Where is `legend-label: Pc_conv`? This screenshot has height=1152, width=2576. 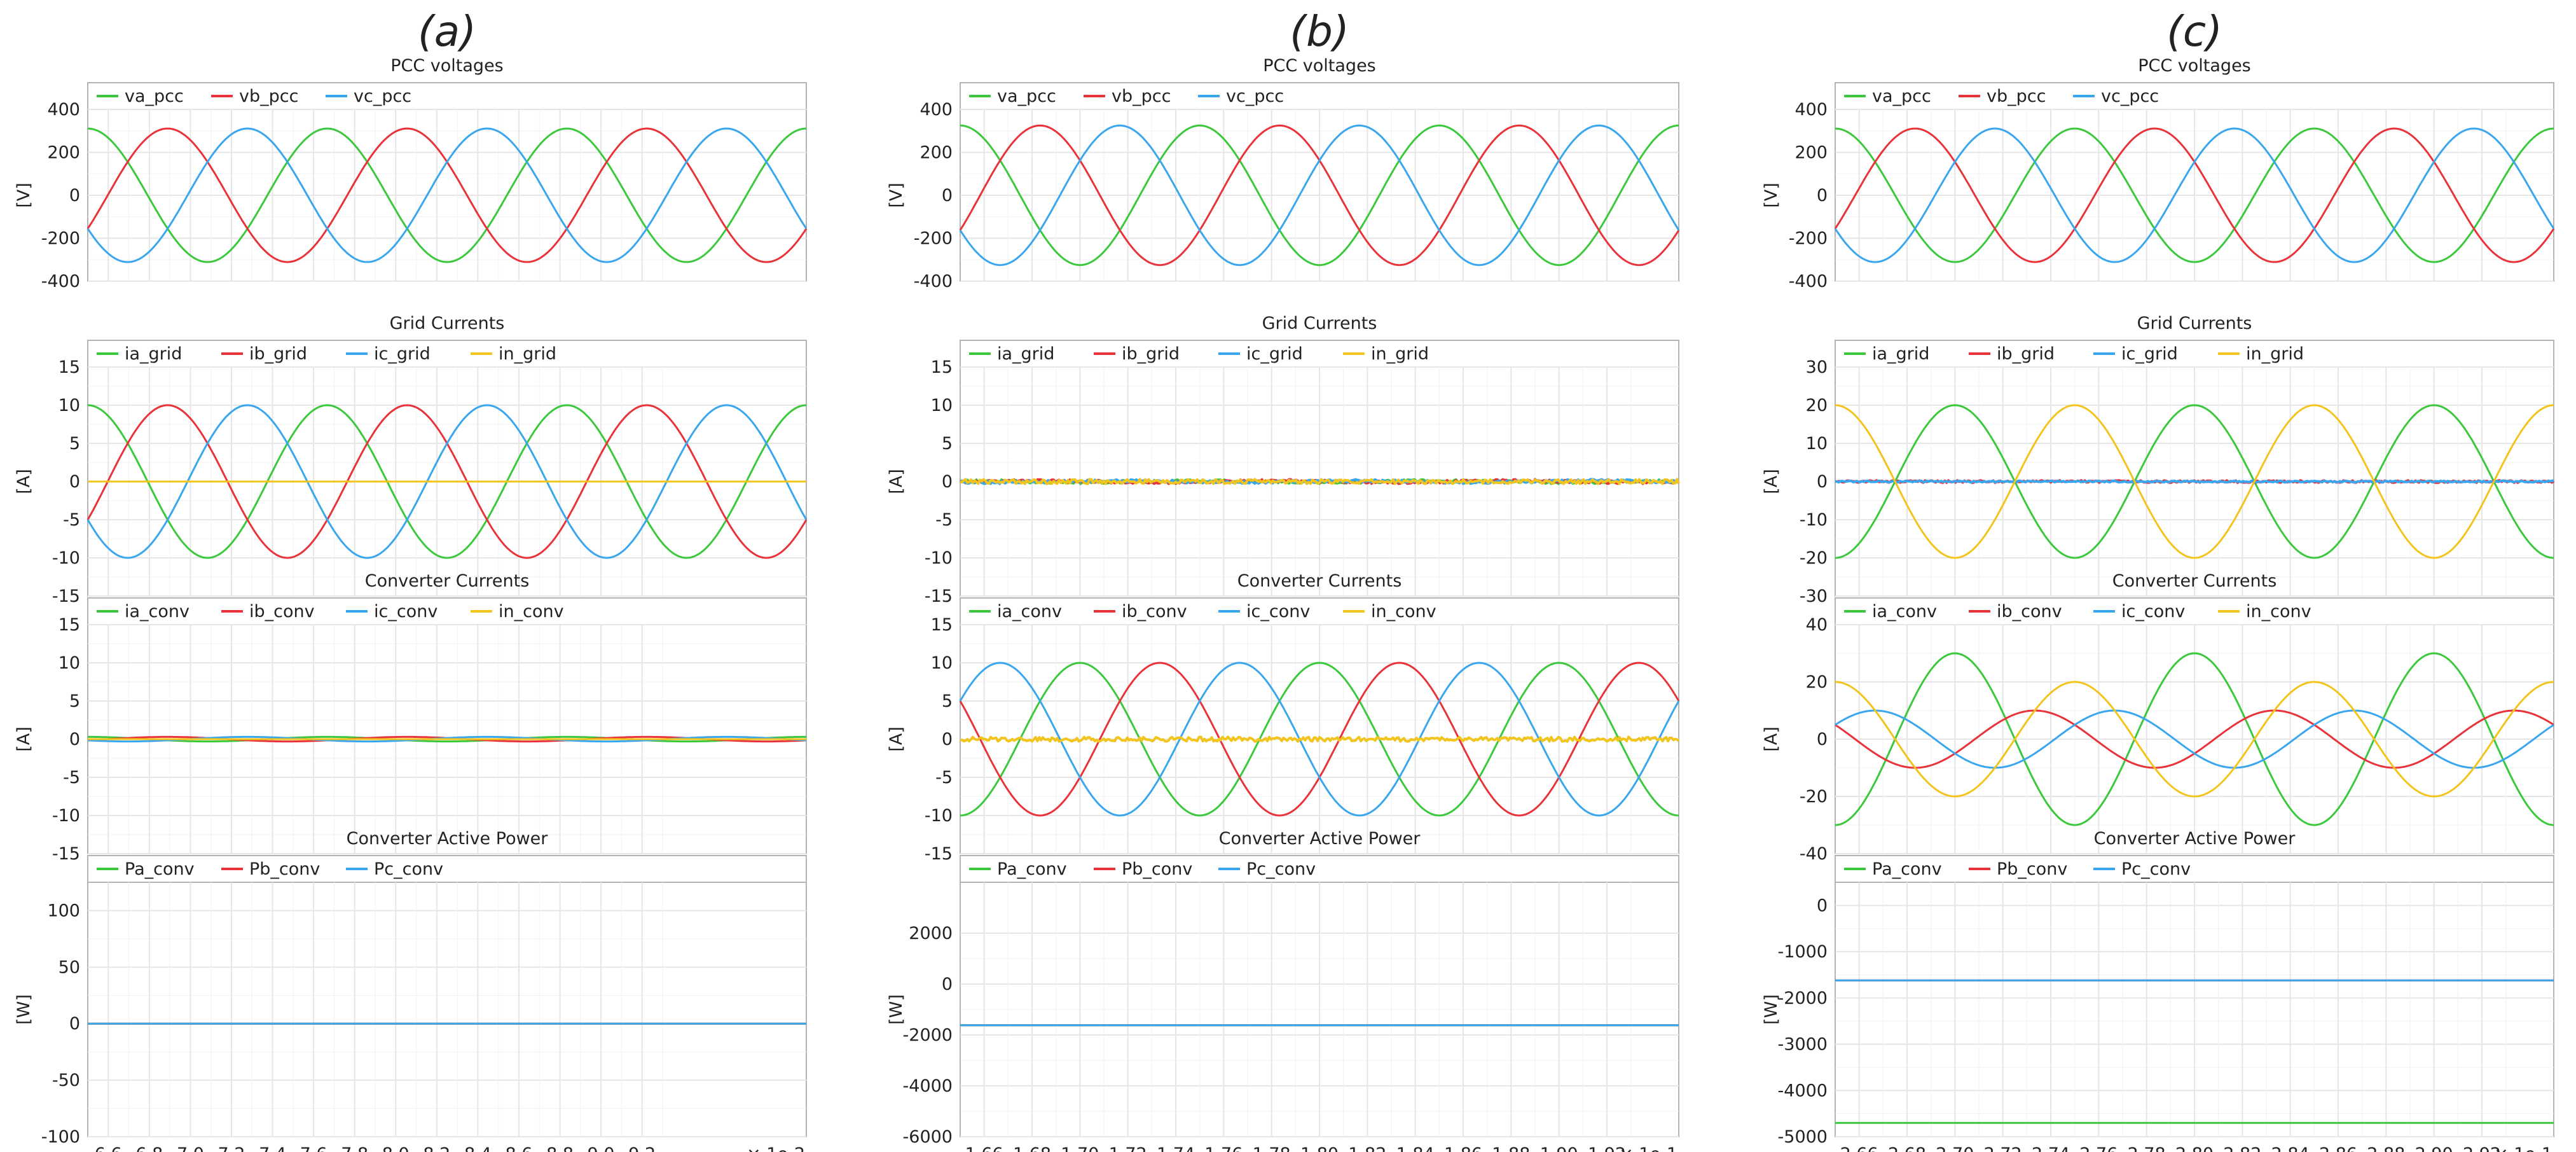 legend-label: Pc_conv is located at coordinates (1281, 869).